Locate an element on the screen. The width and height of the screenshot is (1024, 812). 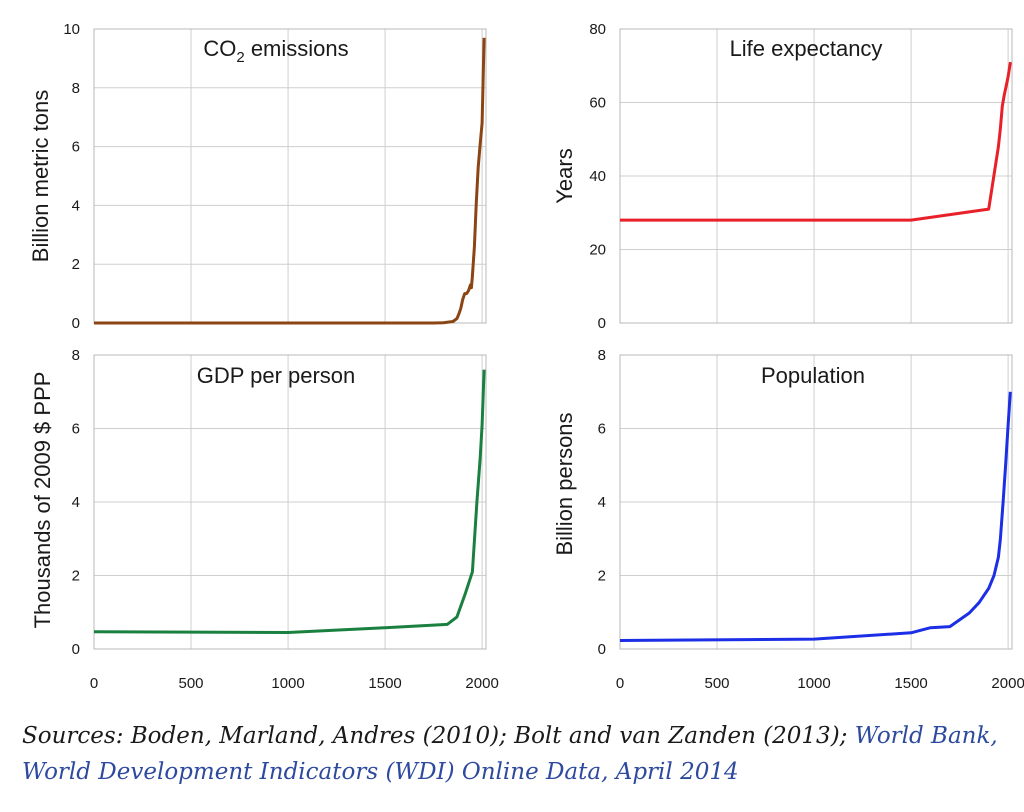
y-tick-label: 20 is located at coordinates (597, 250).